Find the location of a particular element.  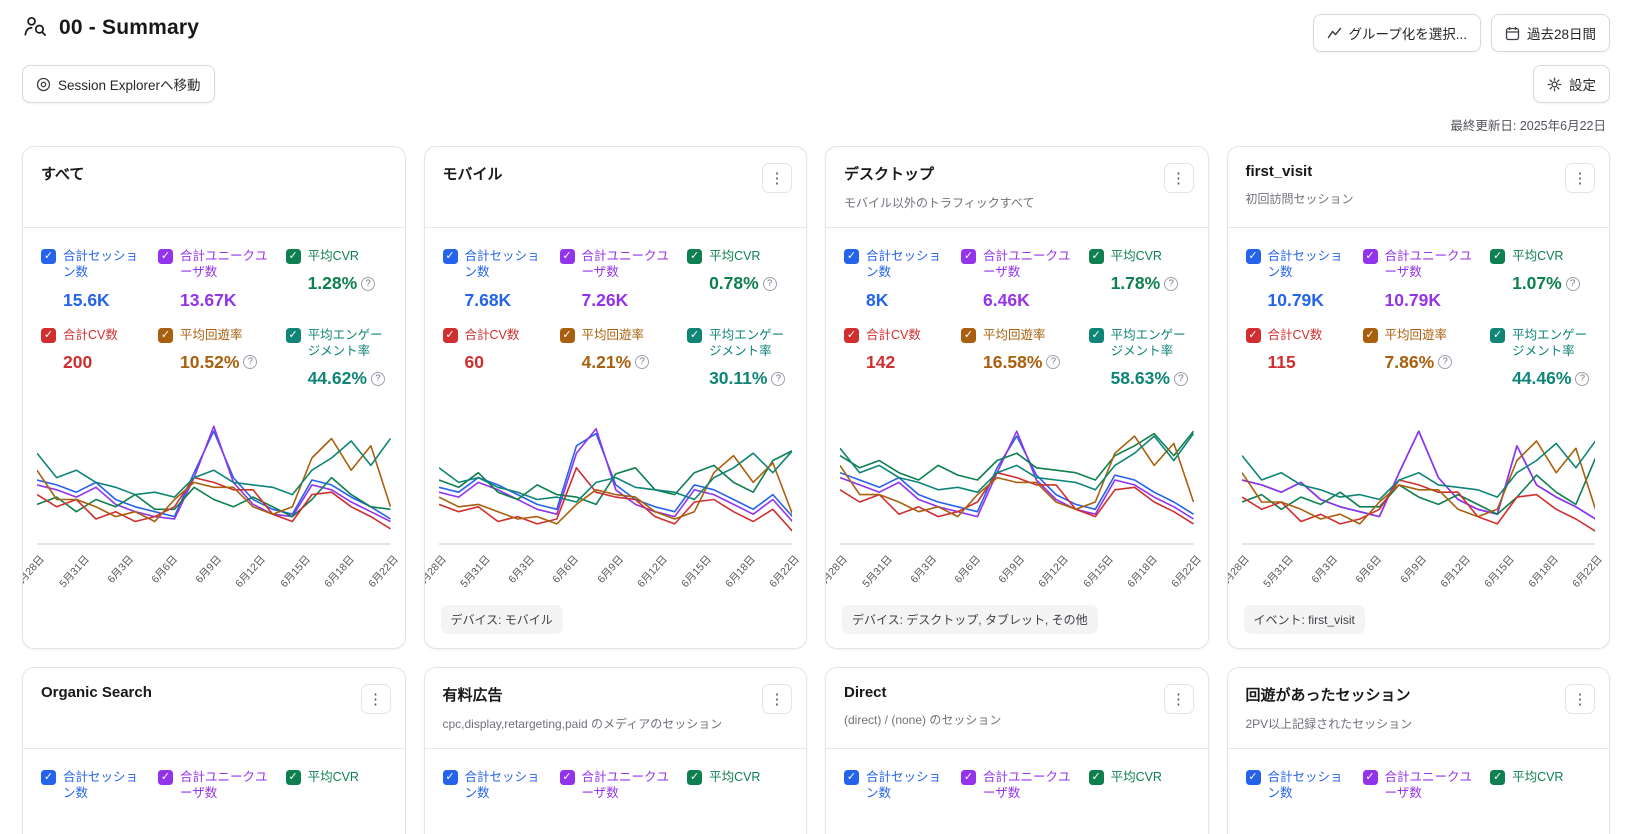

metric-label: 合計ユニークユーザ数 is located at coordinates (1027, 785).